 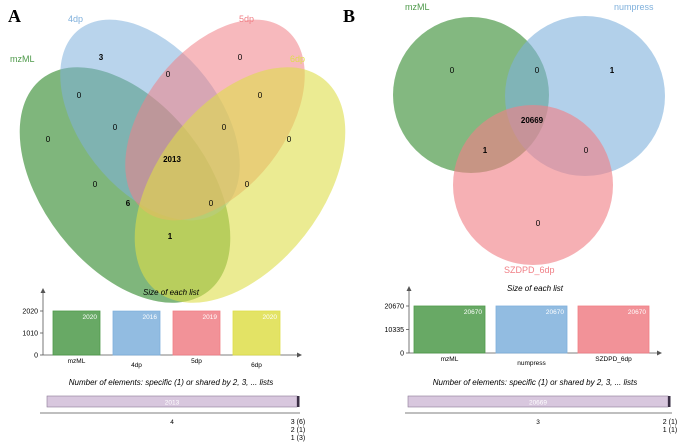 I want to click on venn-b-region-mzml: 0, so click(x=452, y=70).